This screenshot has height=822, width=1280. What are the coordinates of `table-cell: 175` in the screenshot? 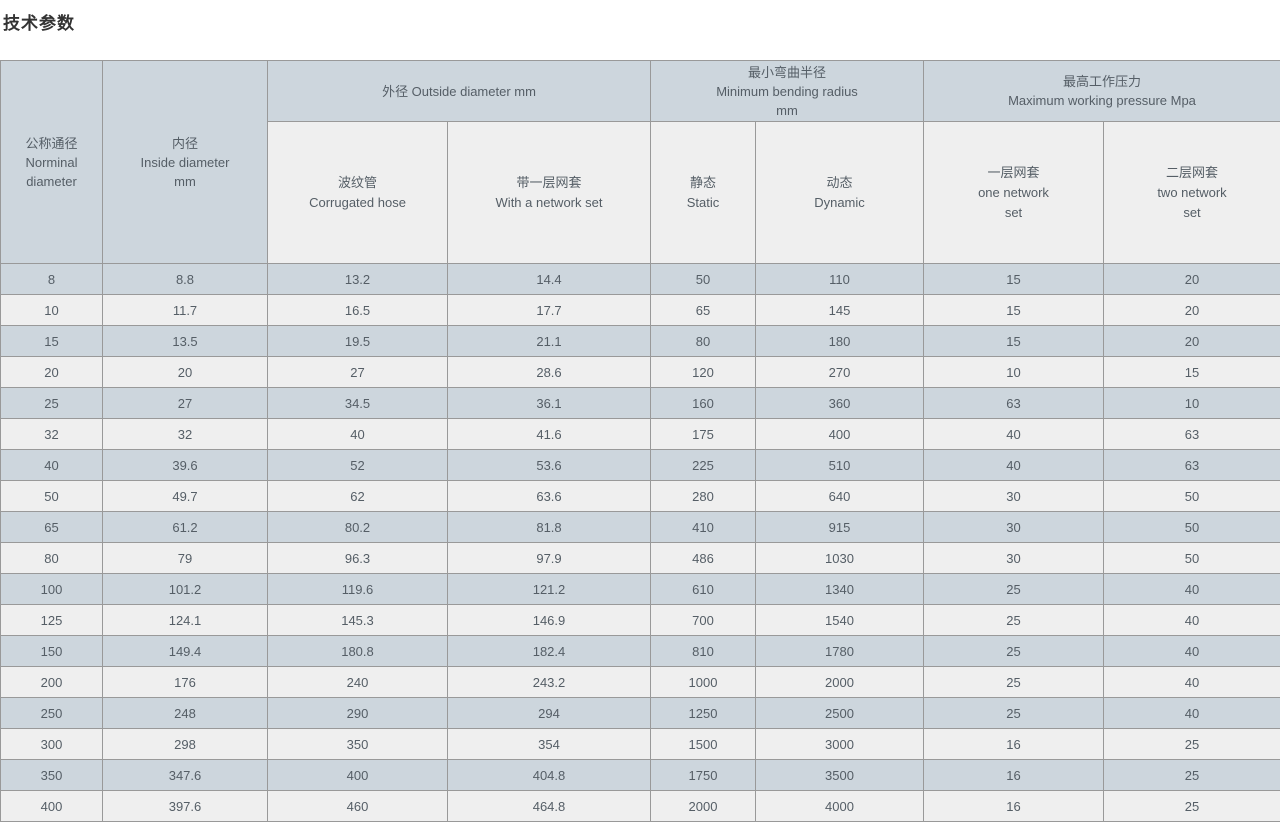 It's located at (703, 434).